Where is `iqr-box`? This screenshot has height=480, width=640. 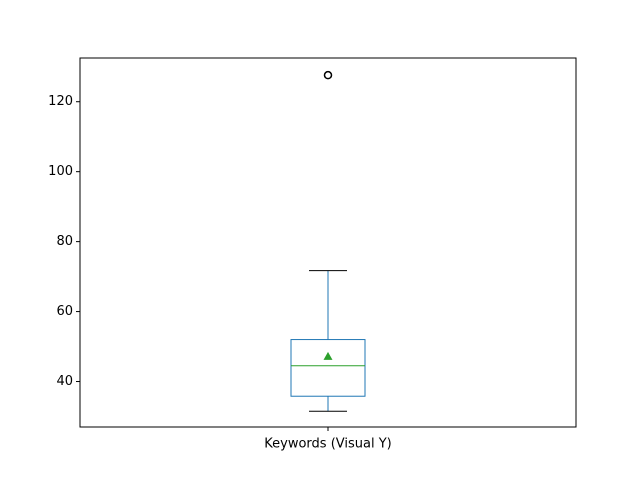 iqr-box is located at coordinates (328, 368).